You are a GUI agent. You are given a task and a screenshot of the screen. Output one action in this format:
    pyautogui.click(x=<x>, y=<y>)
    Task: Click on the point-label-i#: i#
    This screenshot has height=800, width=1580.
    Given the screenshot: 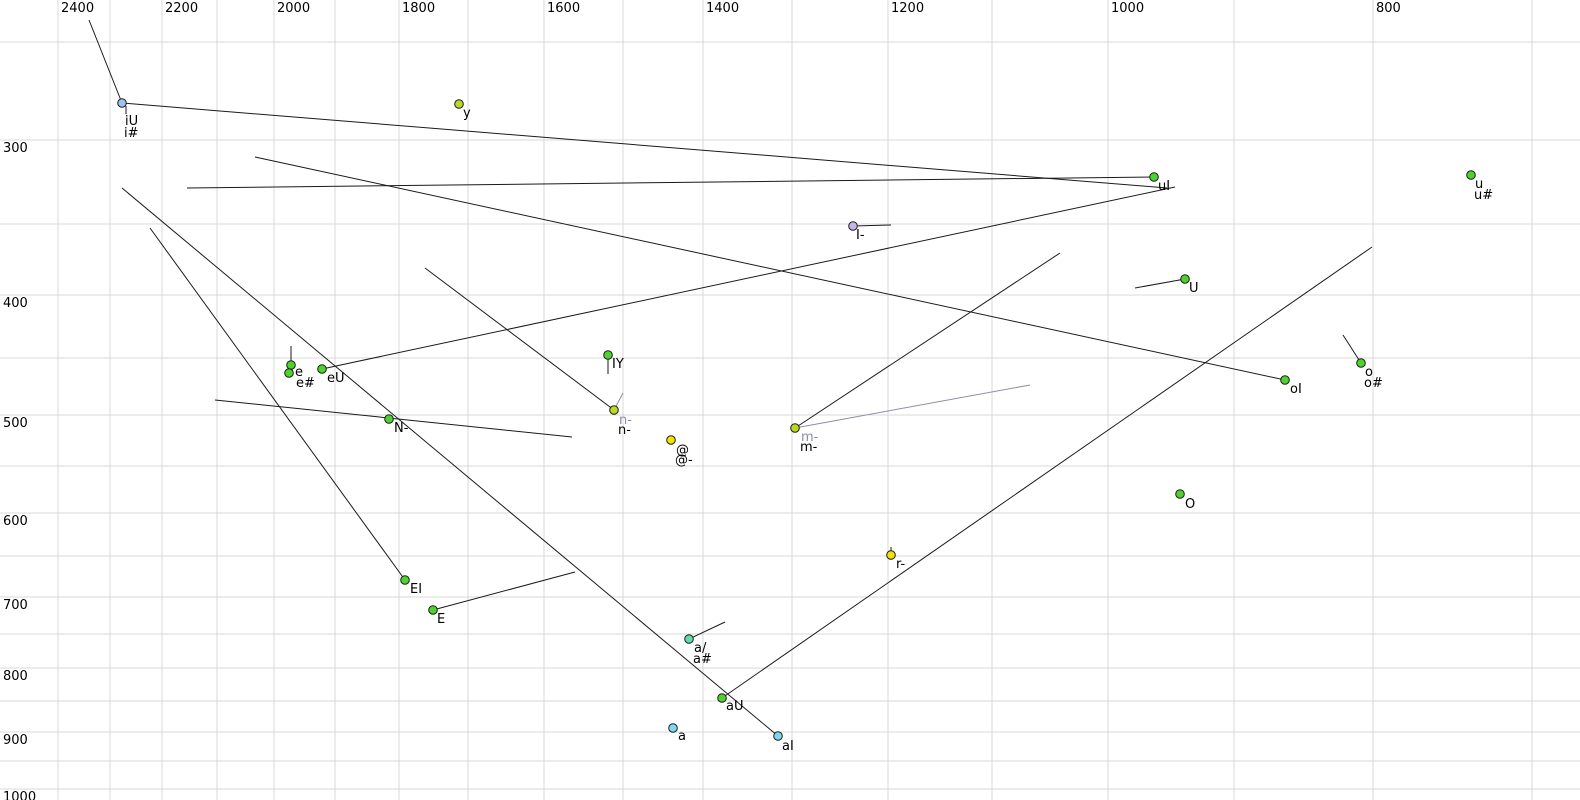 What is the action you would take?
    pyautogui.click(x=131, y=133)
    